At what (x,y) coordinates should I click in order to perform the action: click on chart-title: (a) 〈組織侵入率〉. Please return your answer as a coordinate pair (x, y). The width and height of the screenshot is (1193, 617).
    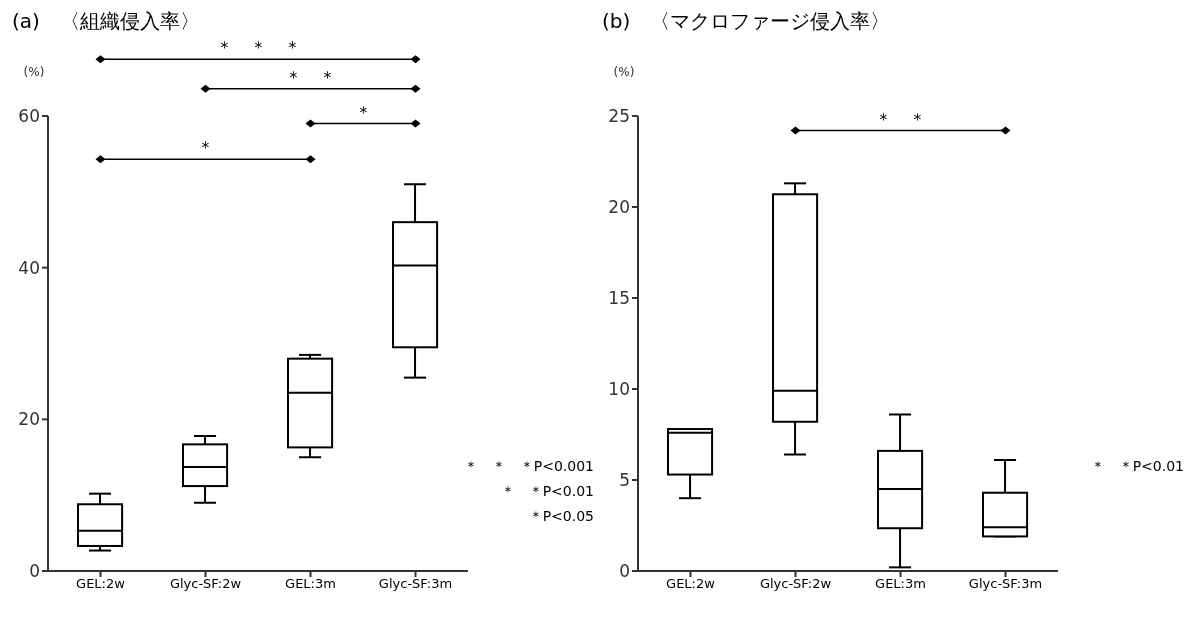
    Looking at the image, I should click on (106, 21).